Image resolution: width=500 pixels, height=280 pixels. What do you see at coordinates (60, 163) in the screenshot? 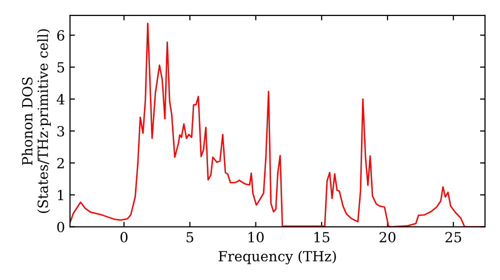
I see `y-tick-label: 2` at bounding box center [60, 163].